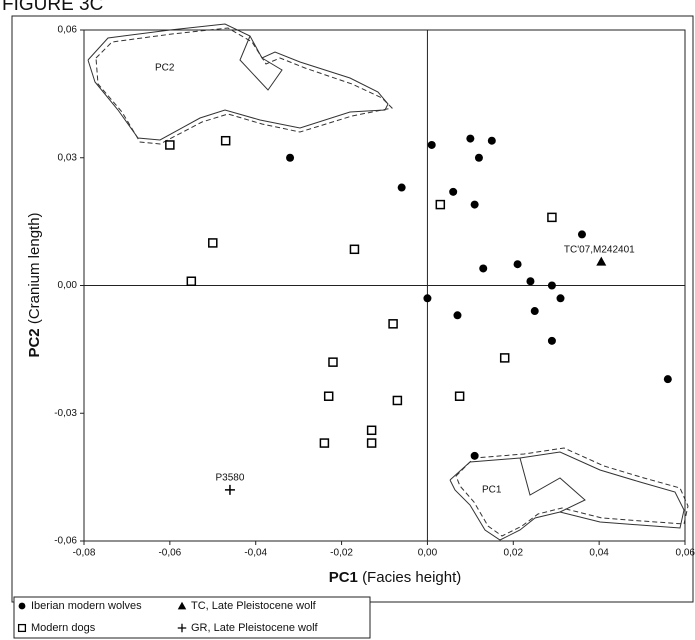 Image resolution: width=695 pixels, height=640 pixels. What do you see at coordinates (229, 478) in the screenshot?
I see `point-label: P3580` at bounding box center [229, 478].